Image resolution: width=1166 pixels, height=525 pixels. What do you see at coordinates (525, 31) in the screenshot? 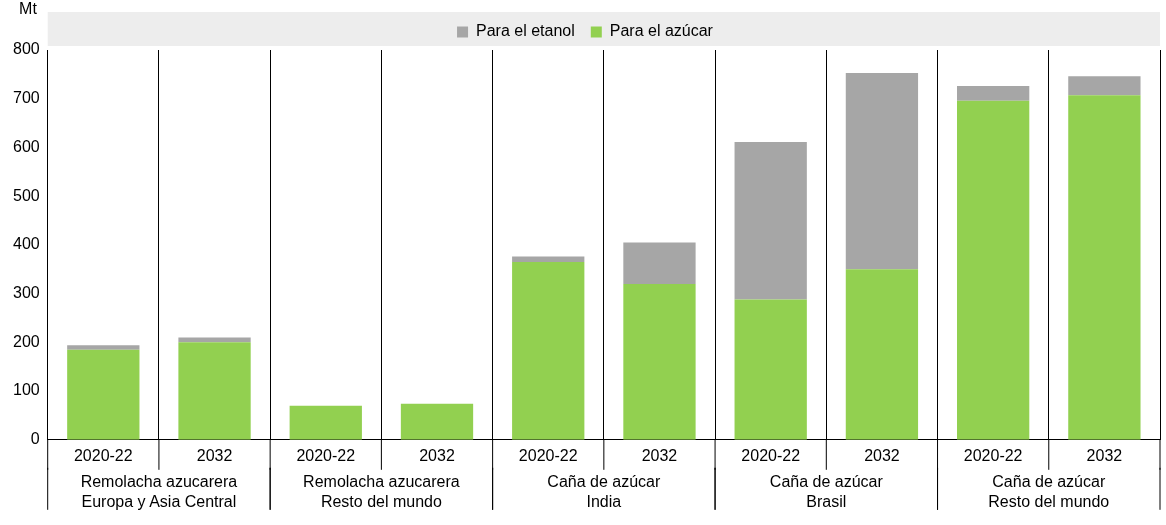
I see `legend-label: Para el etanol` at bounding box center [525, 31].